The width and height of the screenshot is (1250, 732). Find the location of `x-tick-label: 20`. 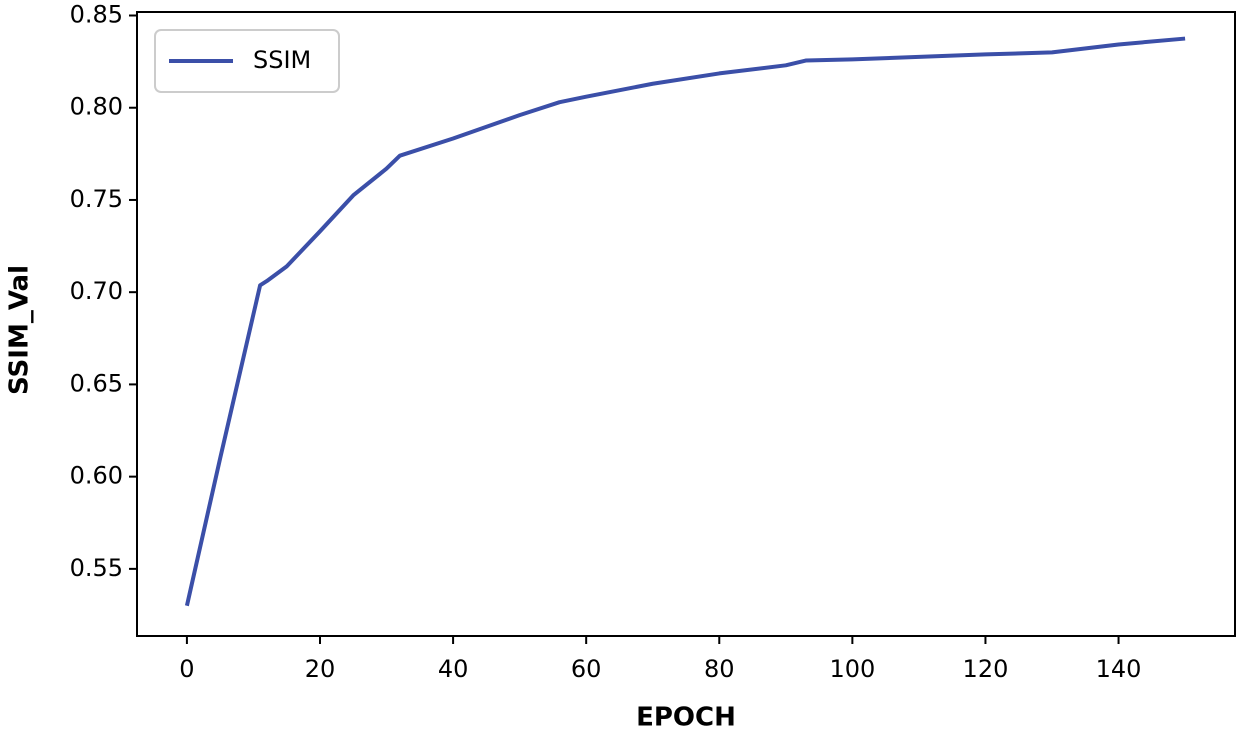

x-tick-label: 20 is located at coordinates (320, 669).